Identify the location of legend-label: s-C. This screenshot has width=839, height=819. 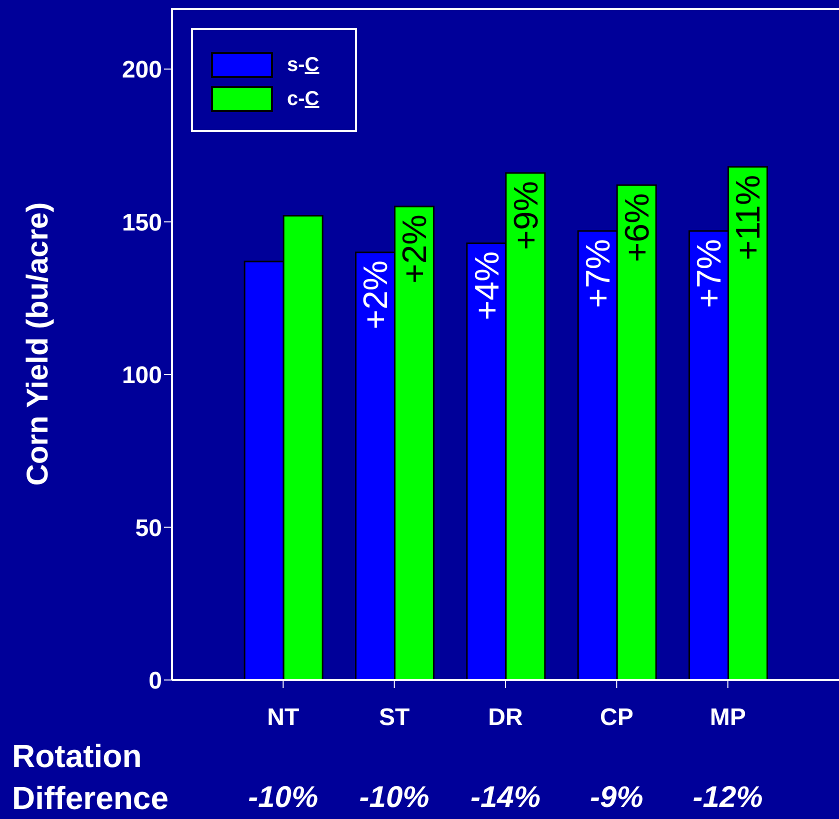
(303, 65).